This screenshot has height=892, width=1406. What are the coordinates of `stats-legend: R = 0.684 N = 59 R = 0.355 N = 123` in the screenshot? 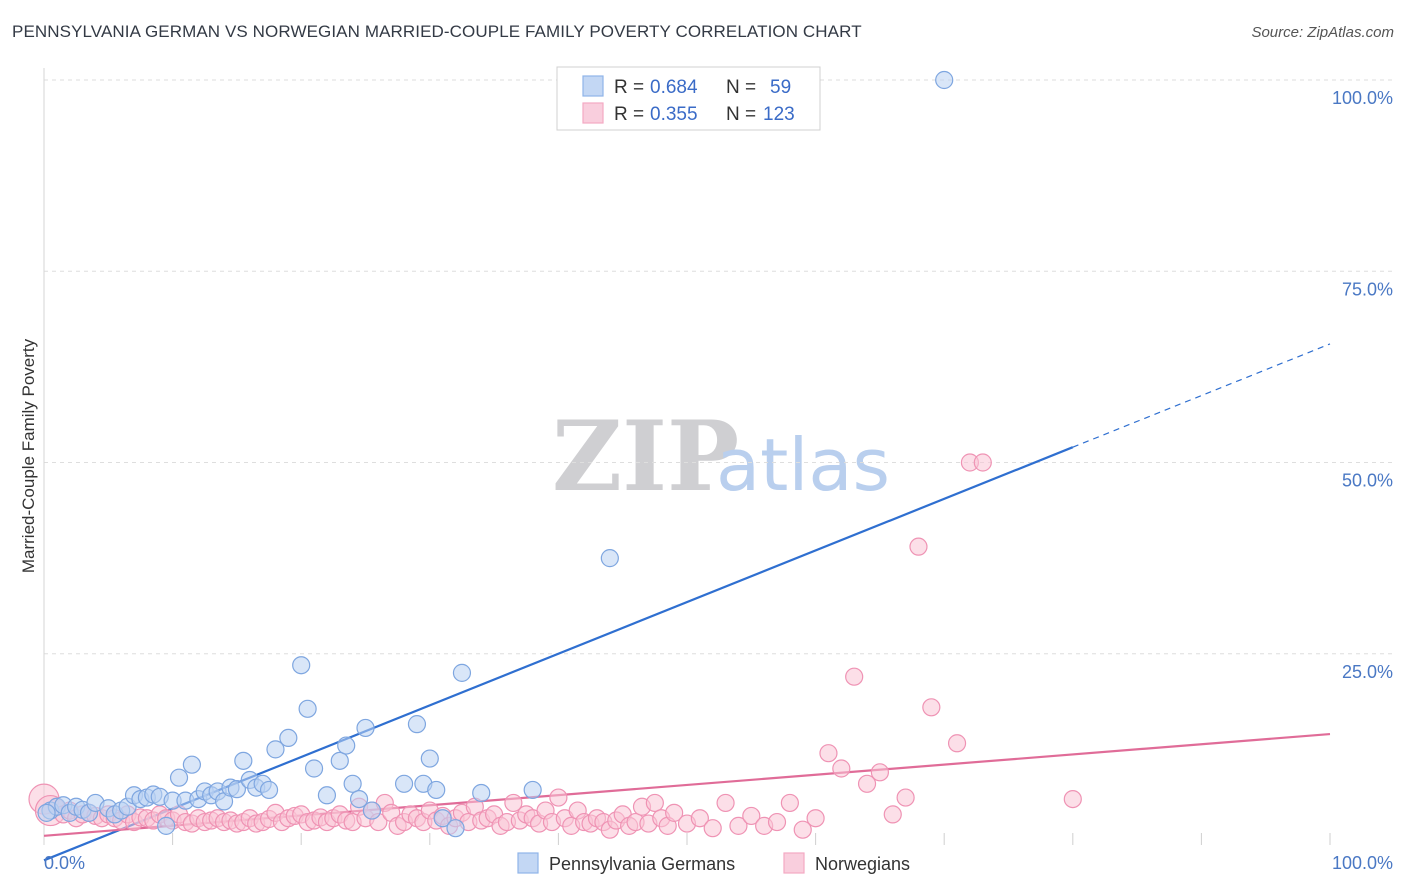 It's located at (688, 98).